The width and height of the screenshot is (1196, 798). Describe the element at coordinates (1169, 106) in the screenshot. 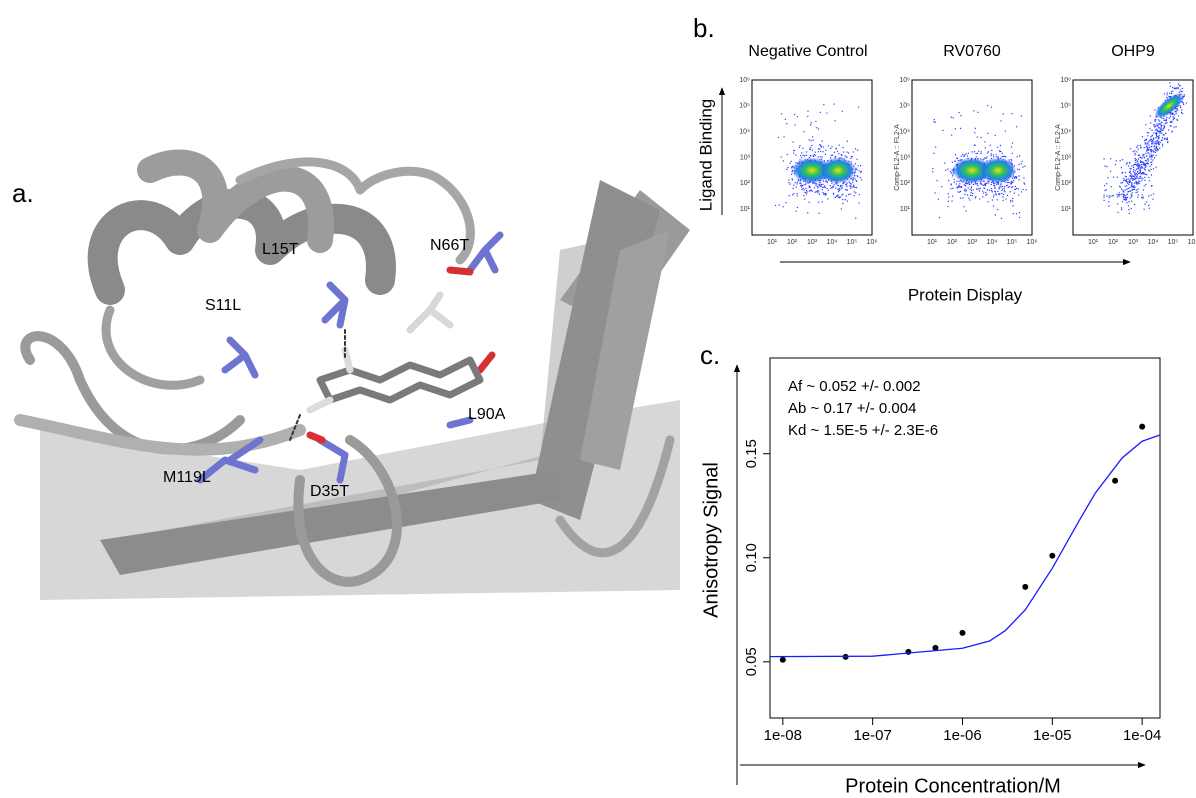

I see `density-core` at that location.